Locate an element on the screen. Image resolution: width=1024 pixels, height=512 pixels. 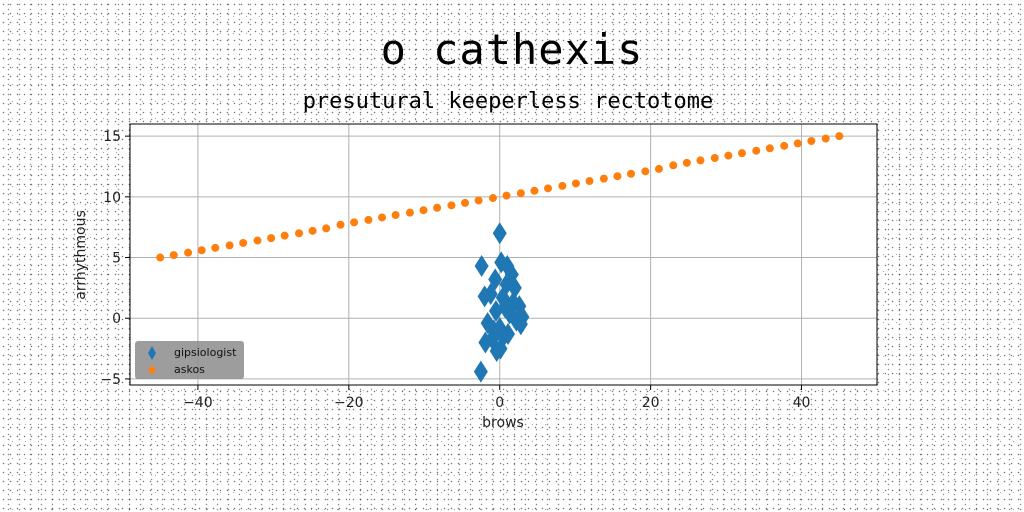
y-axis-label: arrhythmous is located at coordinates (81, 255).